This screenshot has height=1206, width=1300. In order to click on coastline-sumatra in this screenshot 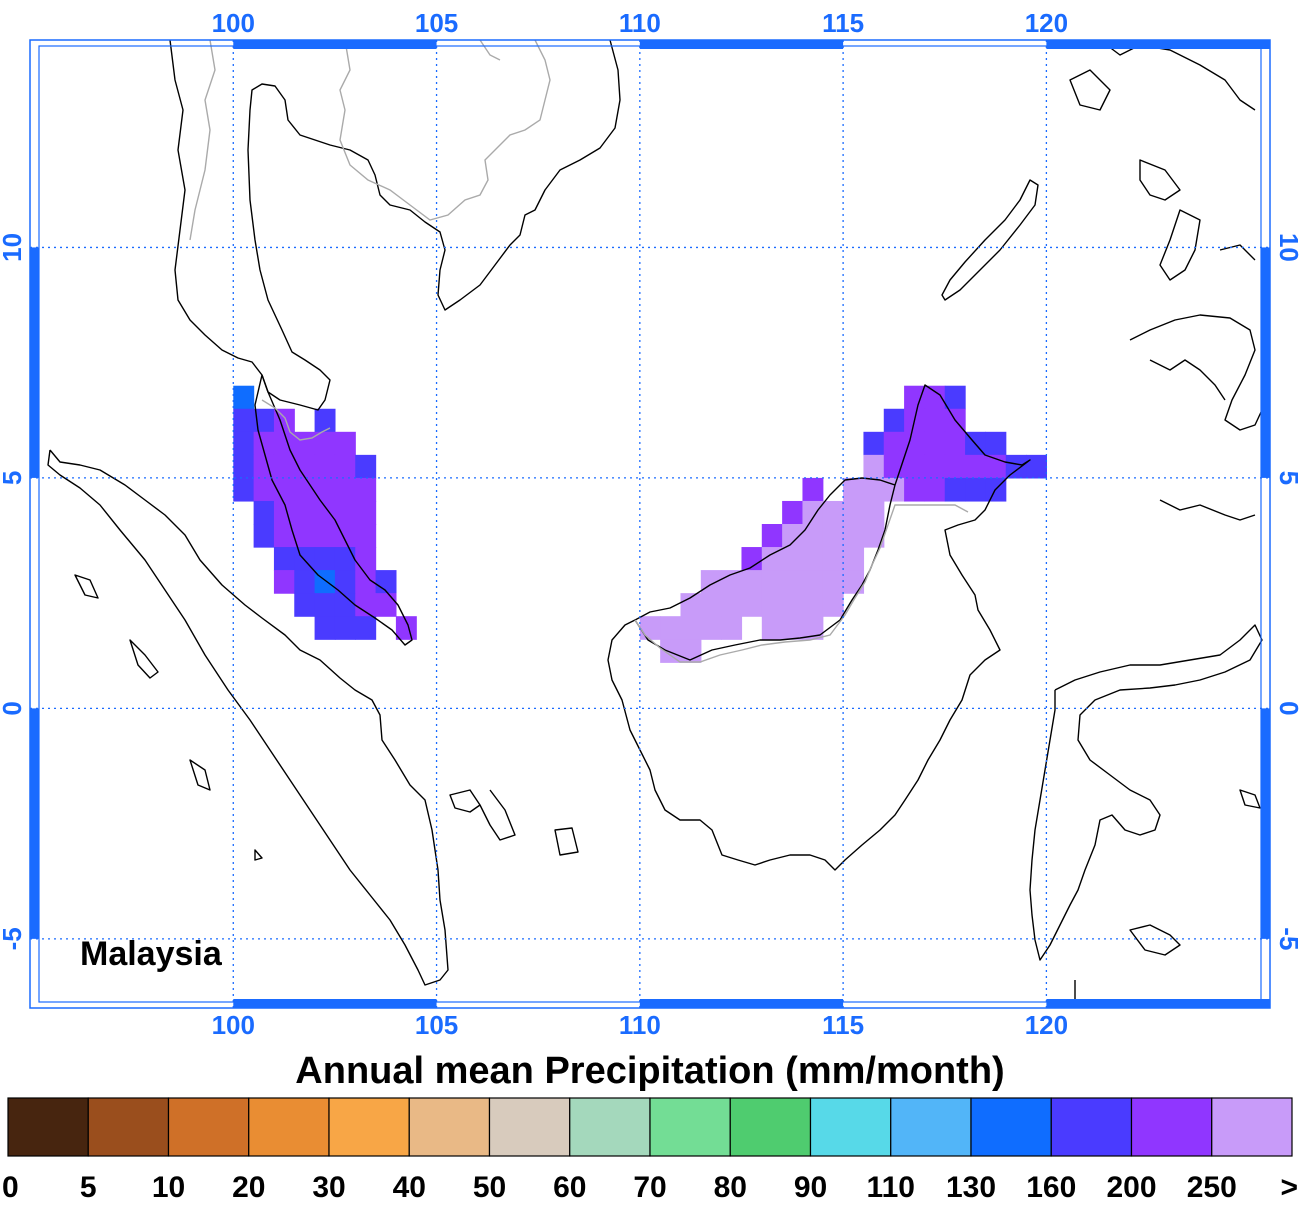, I will do `click(248, 717)`.